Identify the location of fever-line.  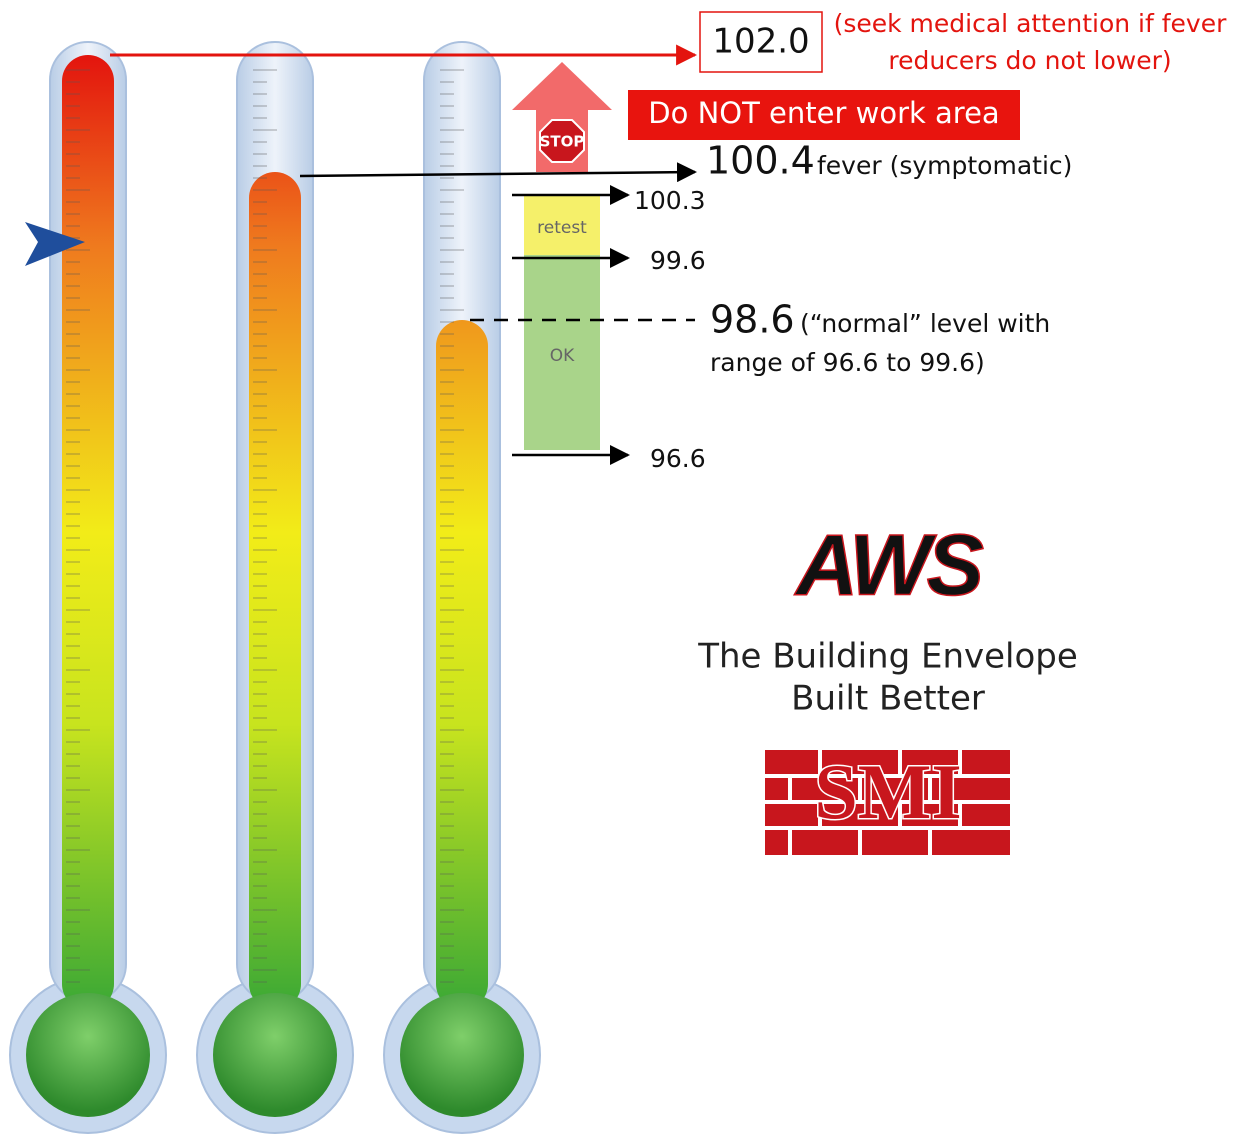
(498, 172).